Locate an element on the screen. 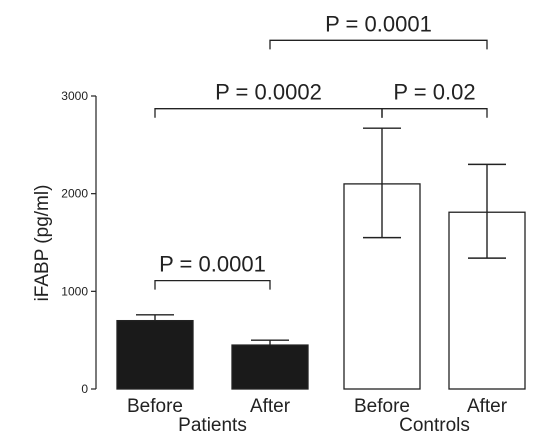 The width and height of the screenshot is (542, 435). y-axis: 0 1000 2000 3000 is located at coordinates (79, 242).